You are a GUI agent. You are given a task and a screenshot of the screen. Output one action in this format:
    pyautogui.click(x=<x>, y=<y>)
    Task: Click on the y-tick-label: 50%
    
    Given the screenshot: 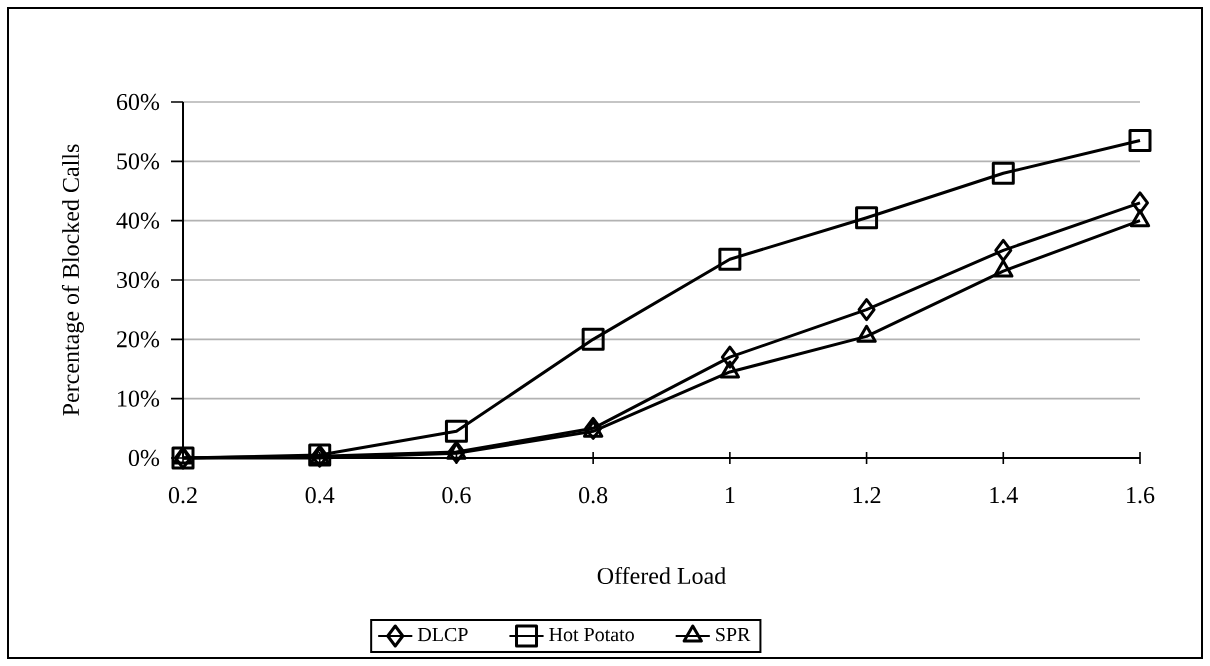 What is the action you would take?
    pyautogui.click(x=138, y=161)
    